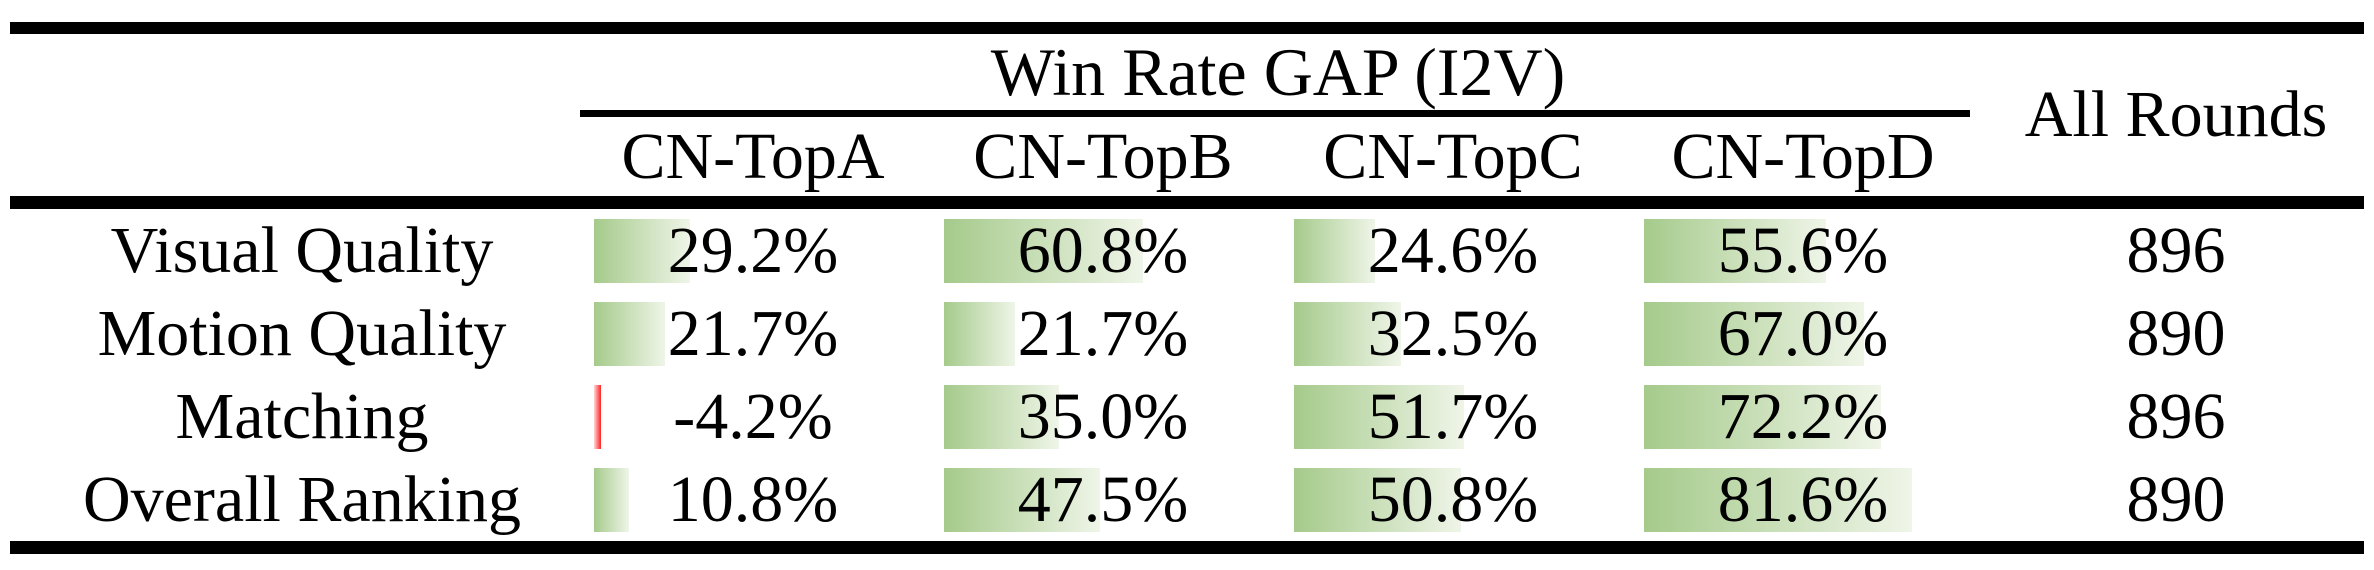 The height and width of the screenshot is (570, 2374). Describe the element at coordinates (1803, 156) in the screenshot. I see `column-header-cn-topd: CN-TopD` at that location.